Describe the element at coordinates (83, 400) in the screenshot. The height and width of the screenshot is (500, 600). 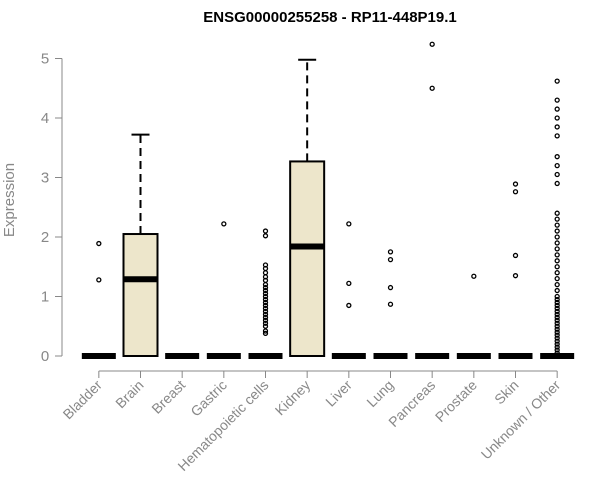
I see `x-tick-label: Bladder` at that location.